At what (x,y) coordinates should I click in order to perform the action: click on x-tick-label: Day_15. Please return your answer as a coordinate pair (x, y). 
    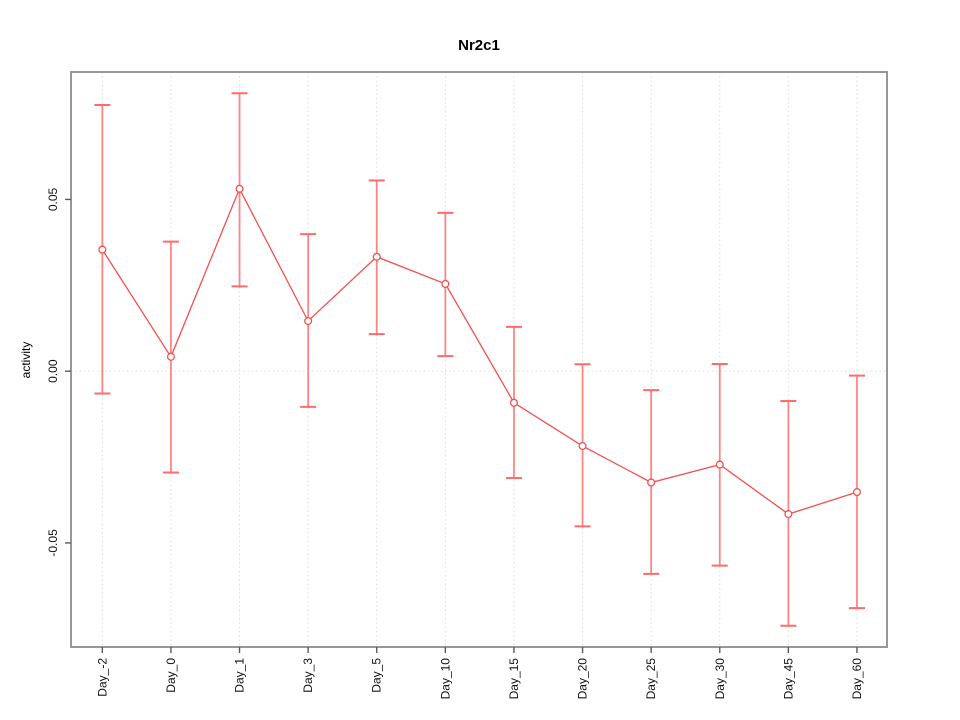
    Looking at the image, I should click on (514, 679).